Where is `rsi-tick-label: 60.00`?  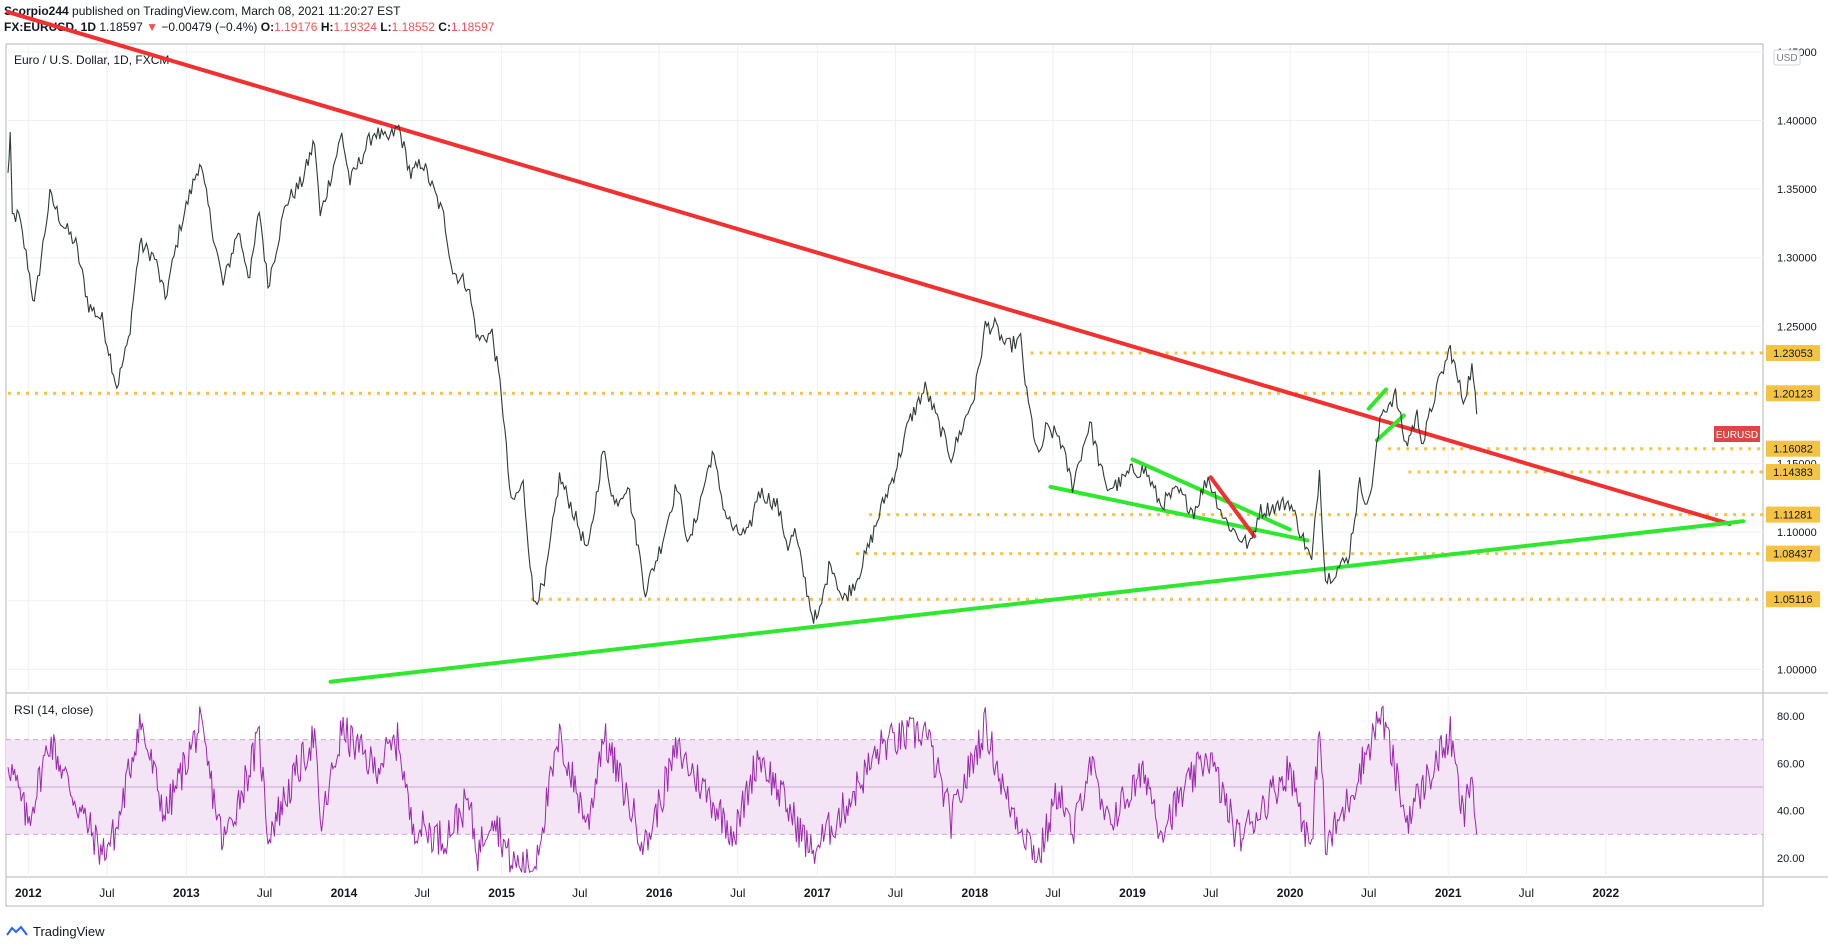 rsi-tick-label: 60.00 is located at coordinates (1791, 764).